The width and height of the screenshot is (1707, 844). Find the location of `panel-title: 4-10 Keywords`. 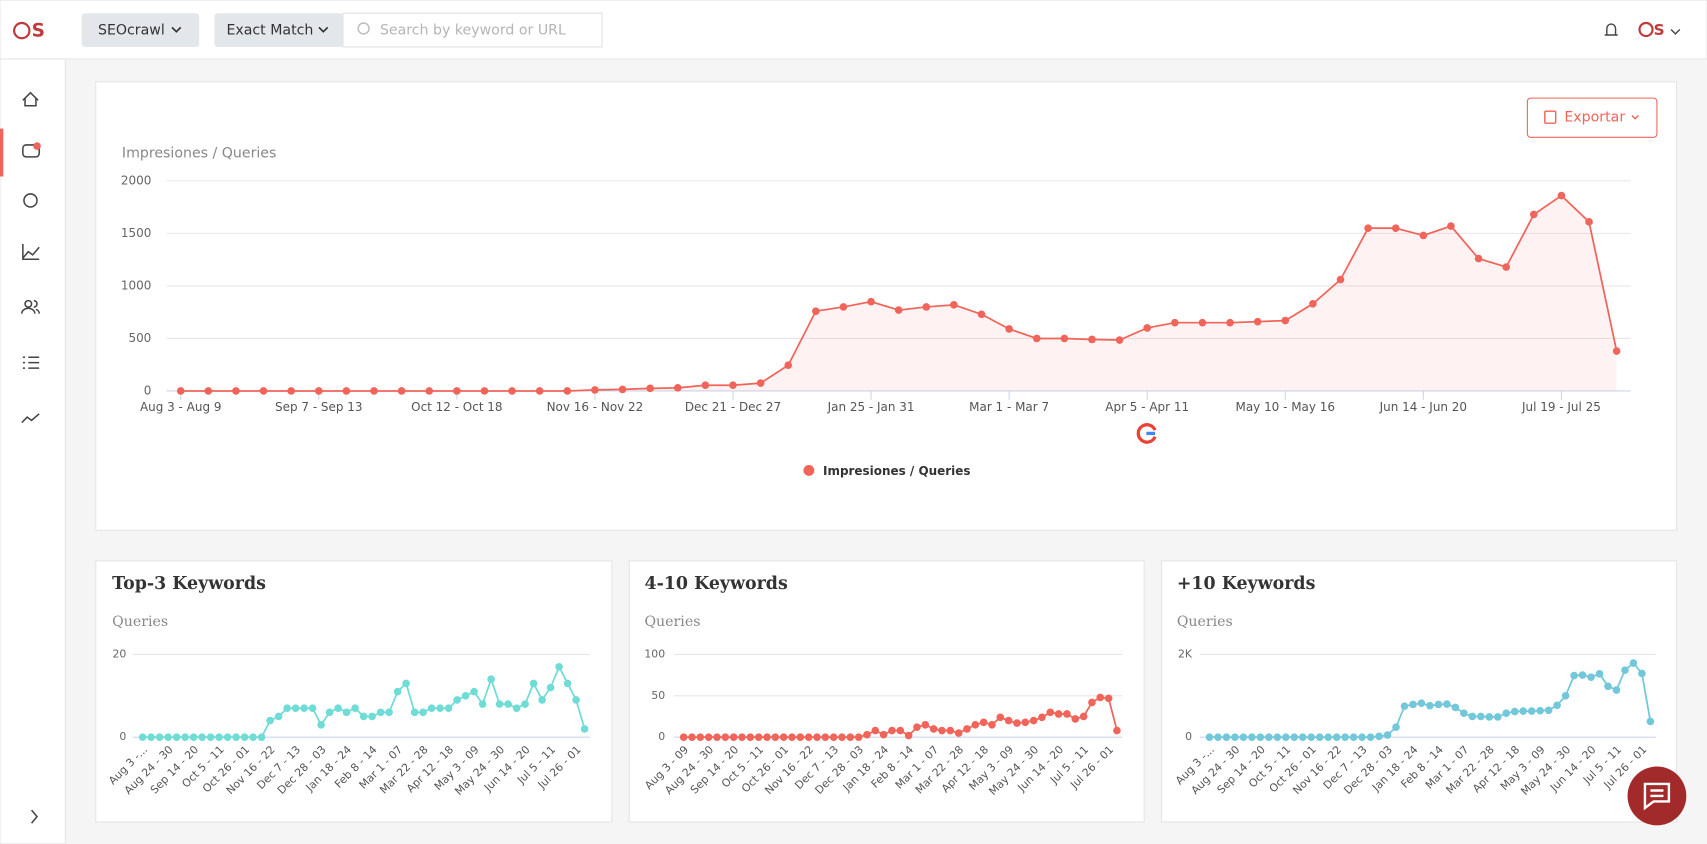

panel-title: 4-10 Keywords is located at coordinates (715, 584).